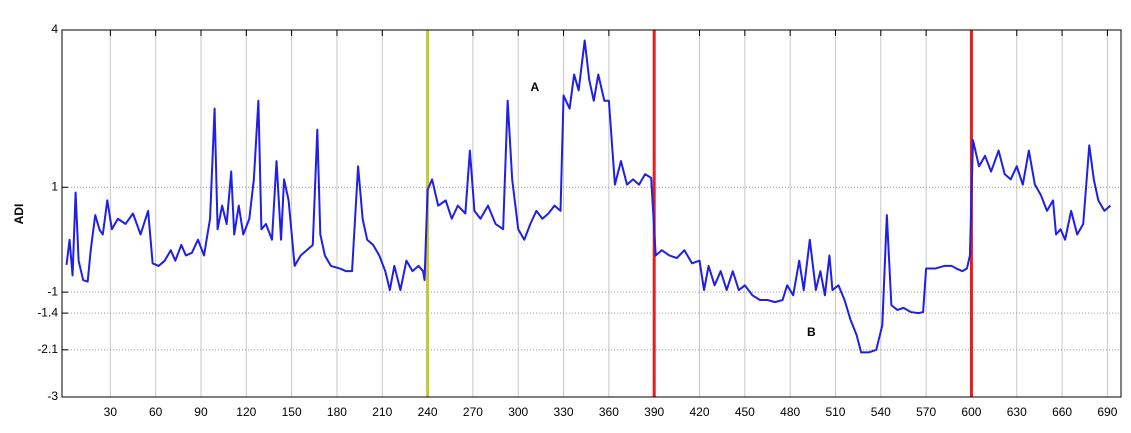 This screenshot has height=433, width=1131. What do you see at coordinates (835, 412) in the screenshot?
I see `x-tick-label: 510` at bounding box center [835, 412].